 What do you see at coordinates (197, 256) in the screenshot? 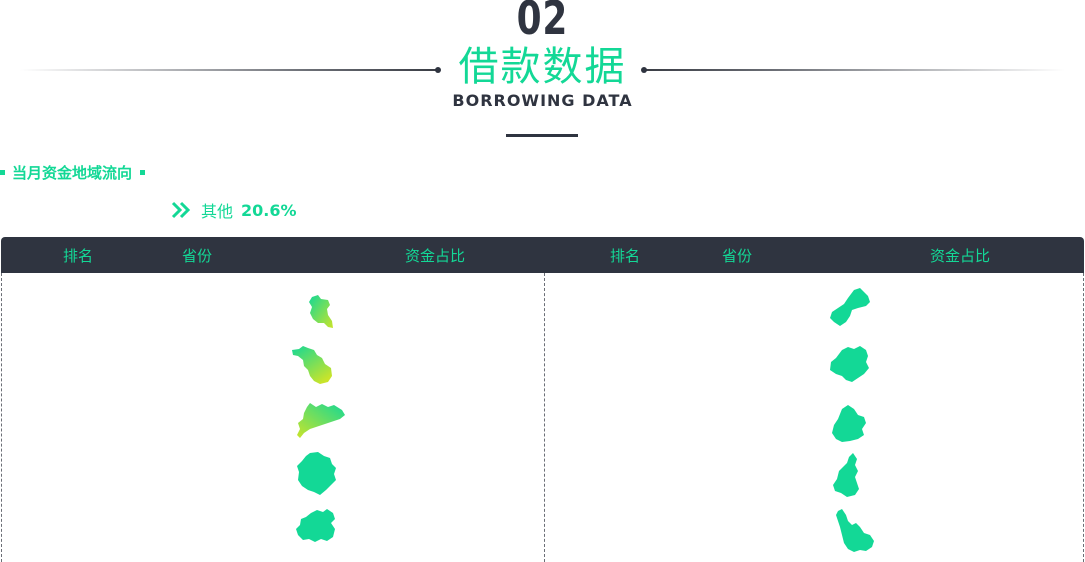
I see `header-province-left: 省份` at bounding box center [197, 256].